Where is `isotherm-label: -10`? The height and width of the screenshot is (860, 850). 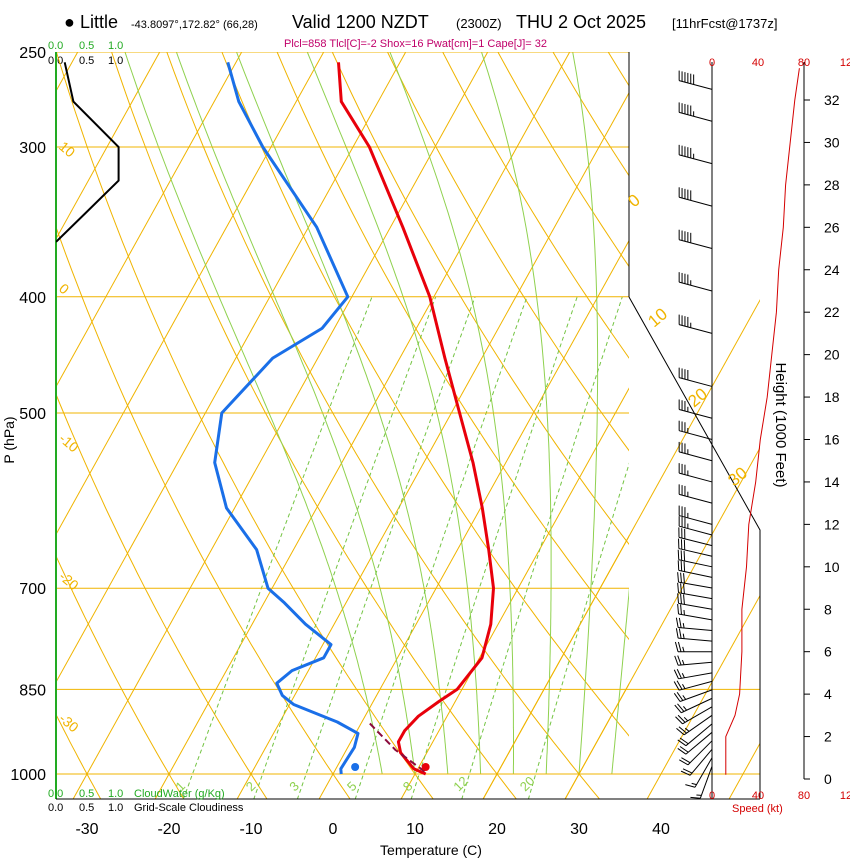
isotherm-label: -10 is located at coordinates (69, 442).